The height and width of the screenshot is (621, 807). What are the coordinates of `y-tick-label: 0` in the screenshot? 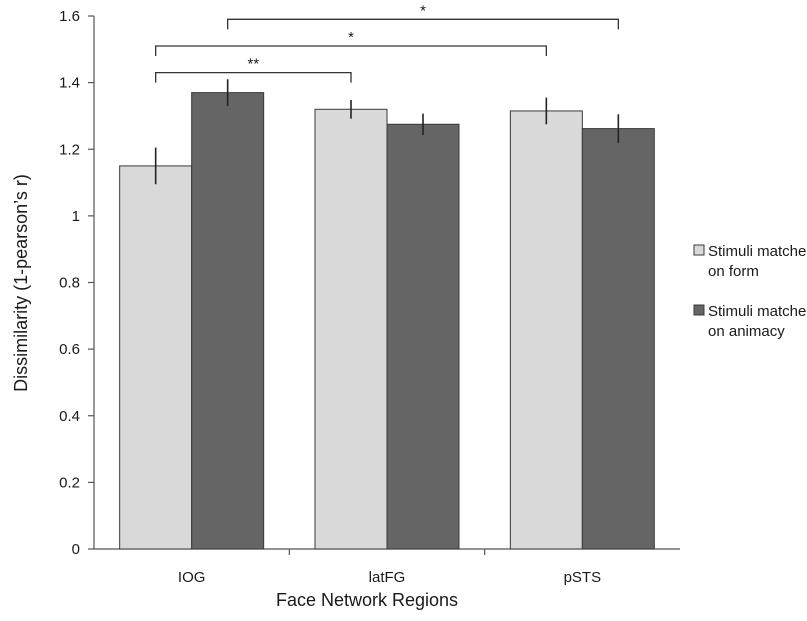 It's located at (76, 549).